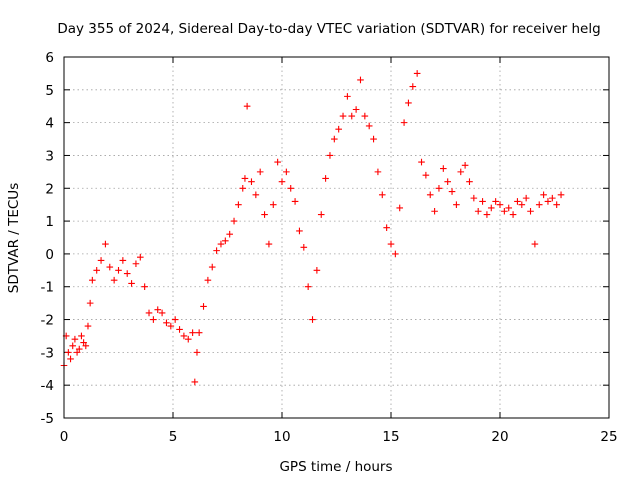  What do you see at coordinates (49, 222) in the screenshot?
I see `y-tick-label: 1` at bounding box center [49, 222].